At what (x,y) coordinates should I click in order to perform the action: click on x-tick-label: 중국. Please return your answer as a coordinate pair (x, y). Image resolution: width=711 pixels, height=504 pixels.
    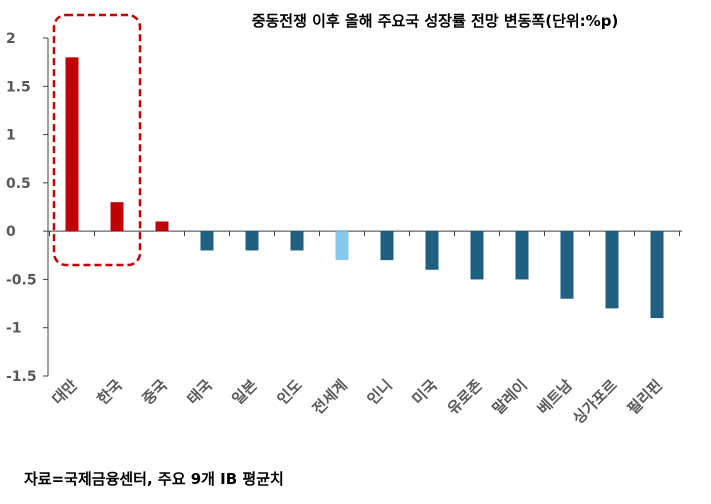
    Looking at the image, I should click on (155, 392).